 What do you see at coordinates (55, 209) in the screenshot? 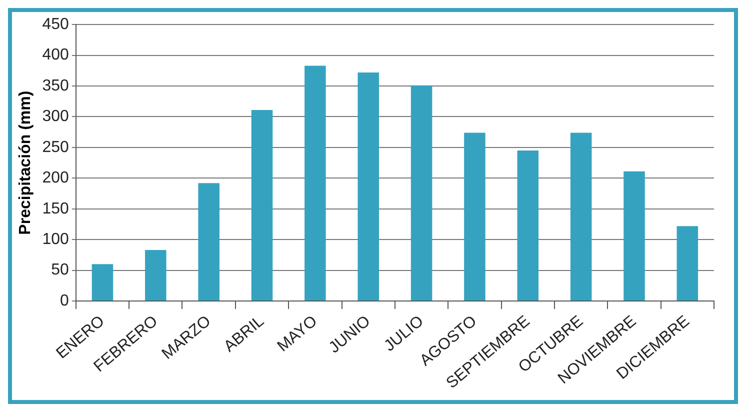
I see `y-tick-label: 150` at bounding box center [55, 209].